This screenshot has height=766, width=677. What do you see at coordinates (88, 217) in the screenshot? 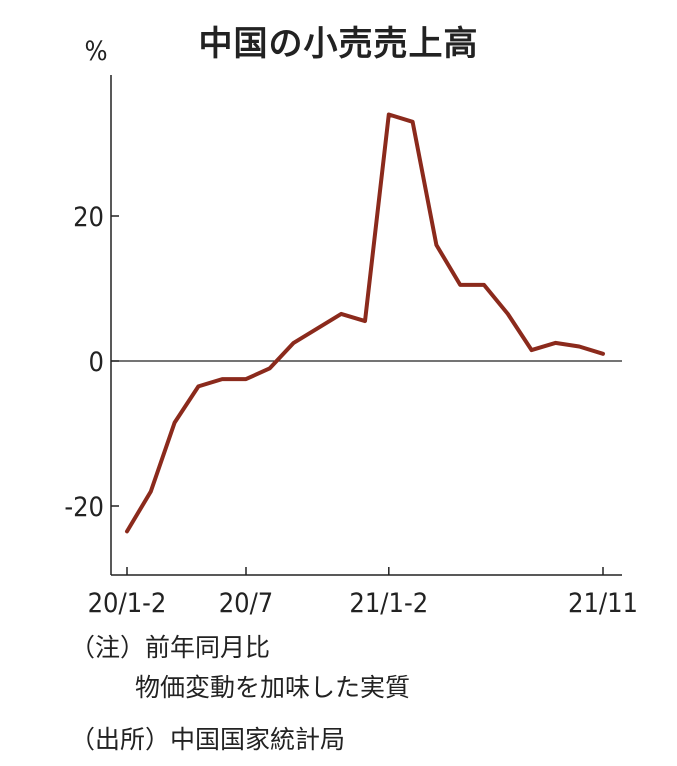
I see `y-tick-label: 20` at bounding box center [88, 217].